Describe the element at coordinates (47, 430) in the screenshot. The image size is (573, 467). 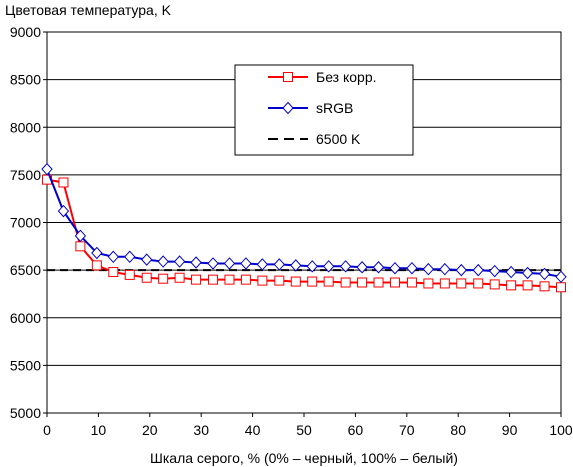
I see `x-tick-label: 0` at that location.